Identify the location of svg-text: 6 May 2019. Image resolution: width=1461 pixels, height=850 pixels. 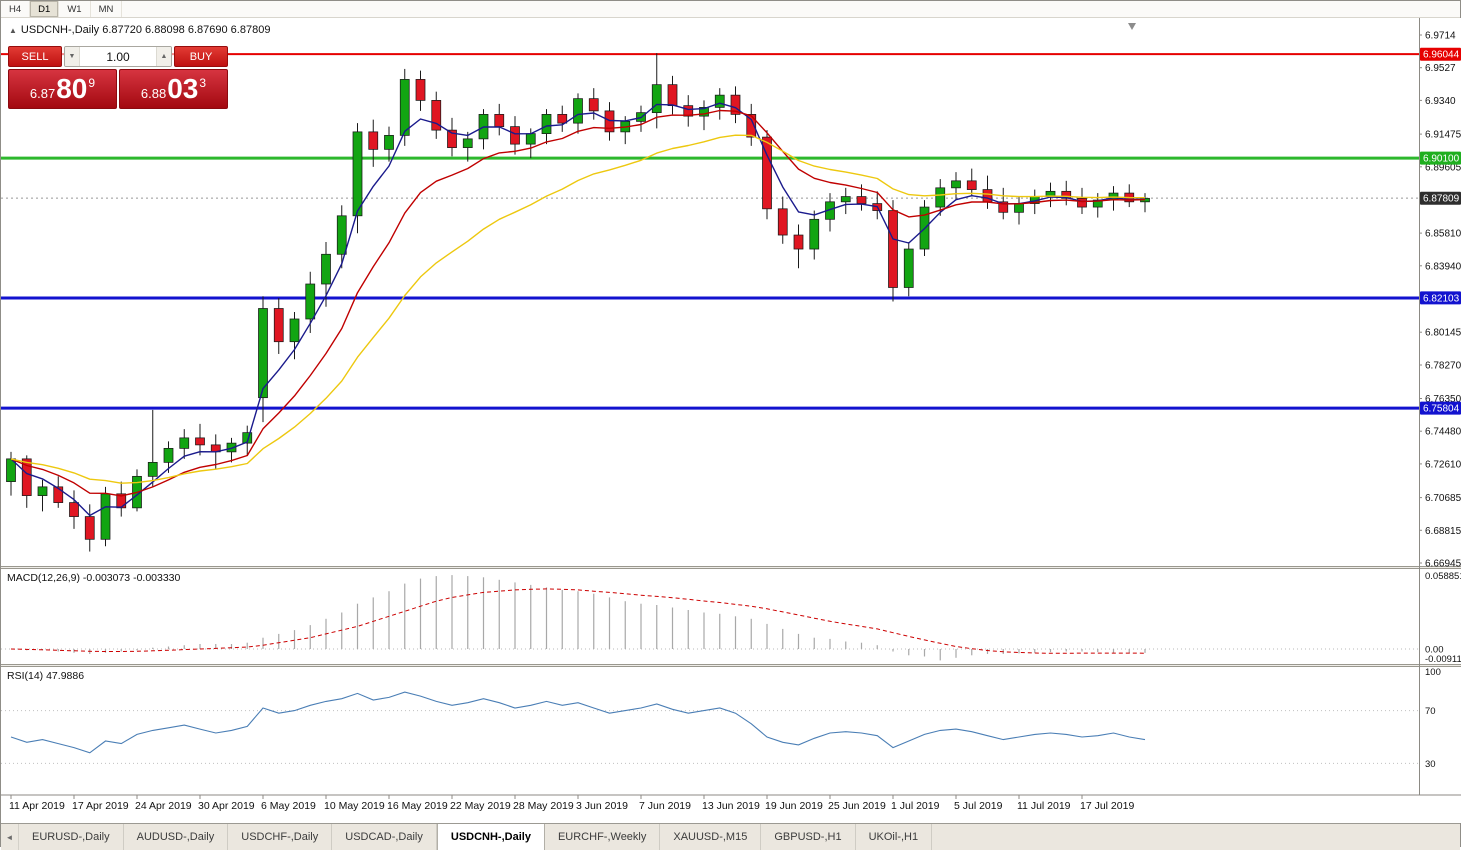
(288, 806).